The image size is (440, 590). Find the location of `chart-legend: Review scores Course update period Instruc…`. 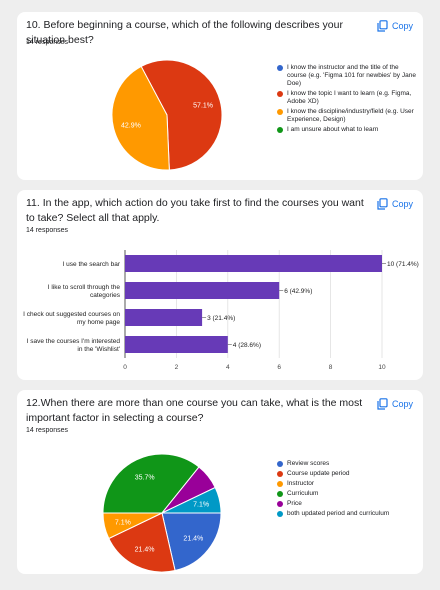

chart-legend: Review scores Course update period Instruc… is located at coordinates (347, 490).